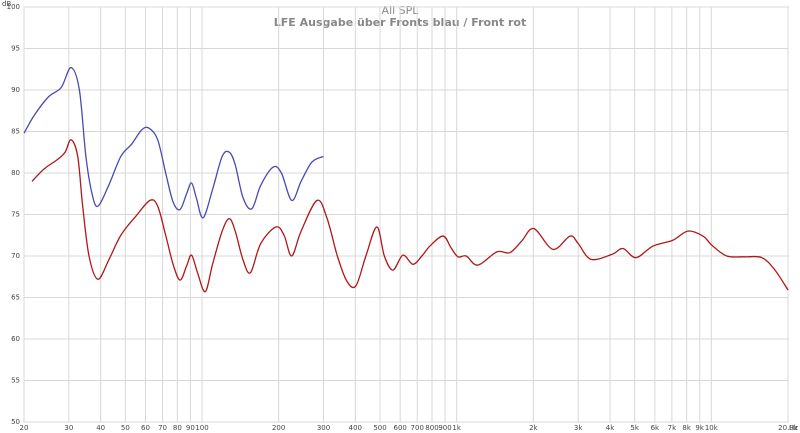  I want to click on series-line, so click(173, 142).